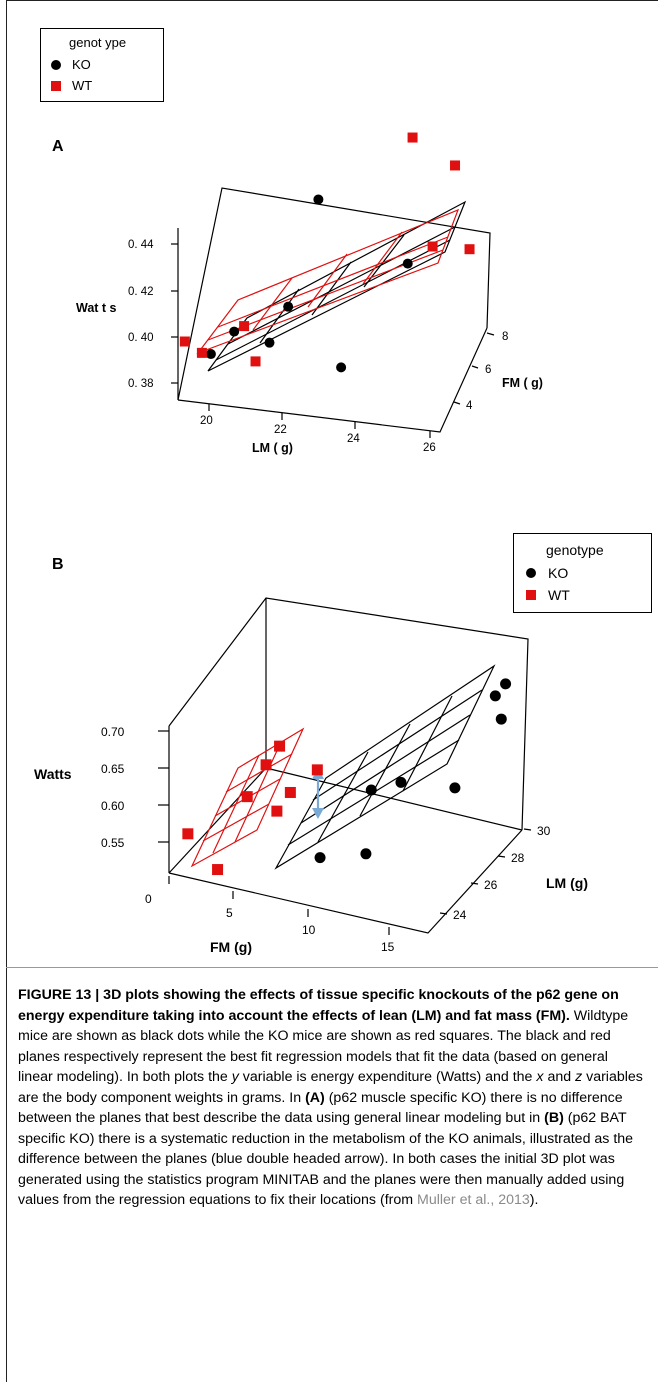  Describe the element at coordinates (332, 967) in the screenshot. I see `figure-frame-bottom` at that location.